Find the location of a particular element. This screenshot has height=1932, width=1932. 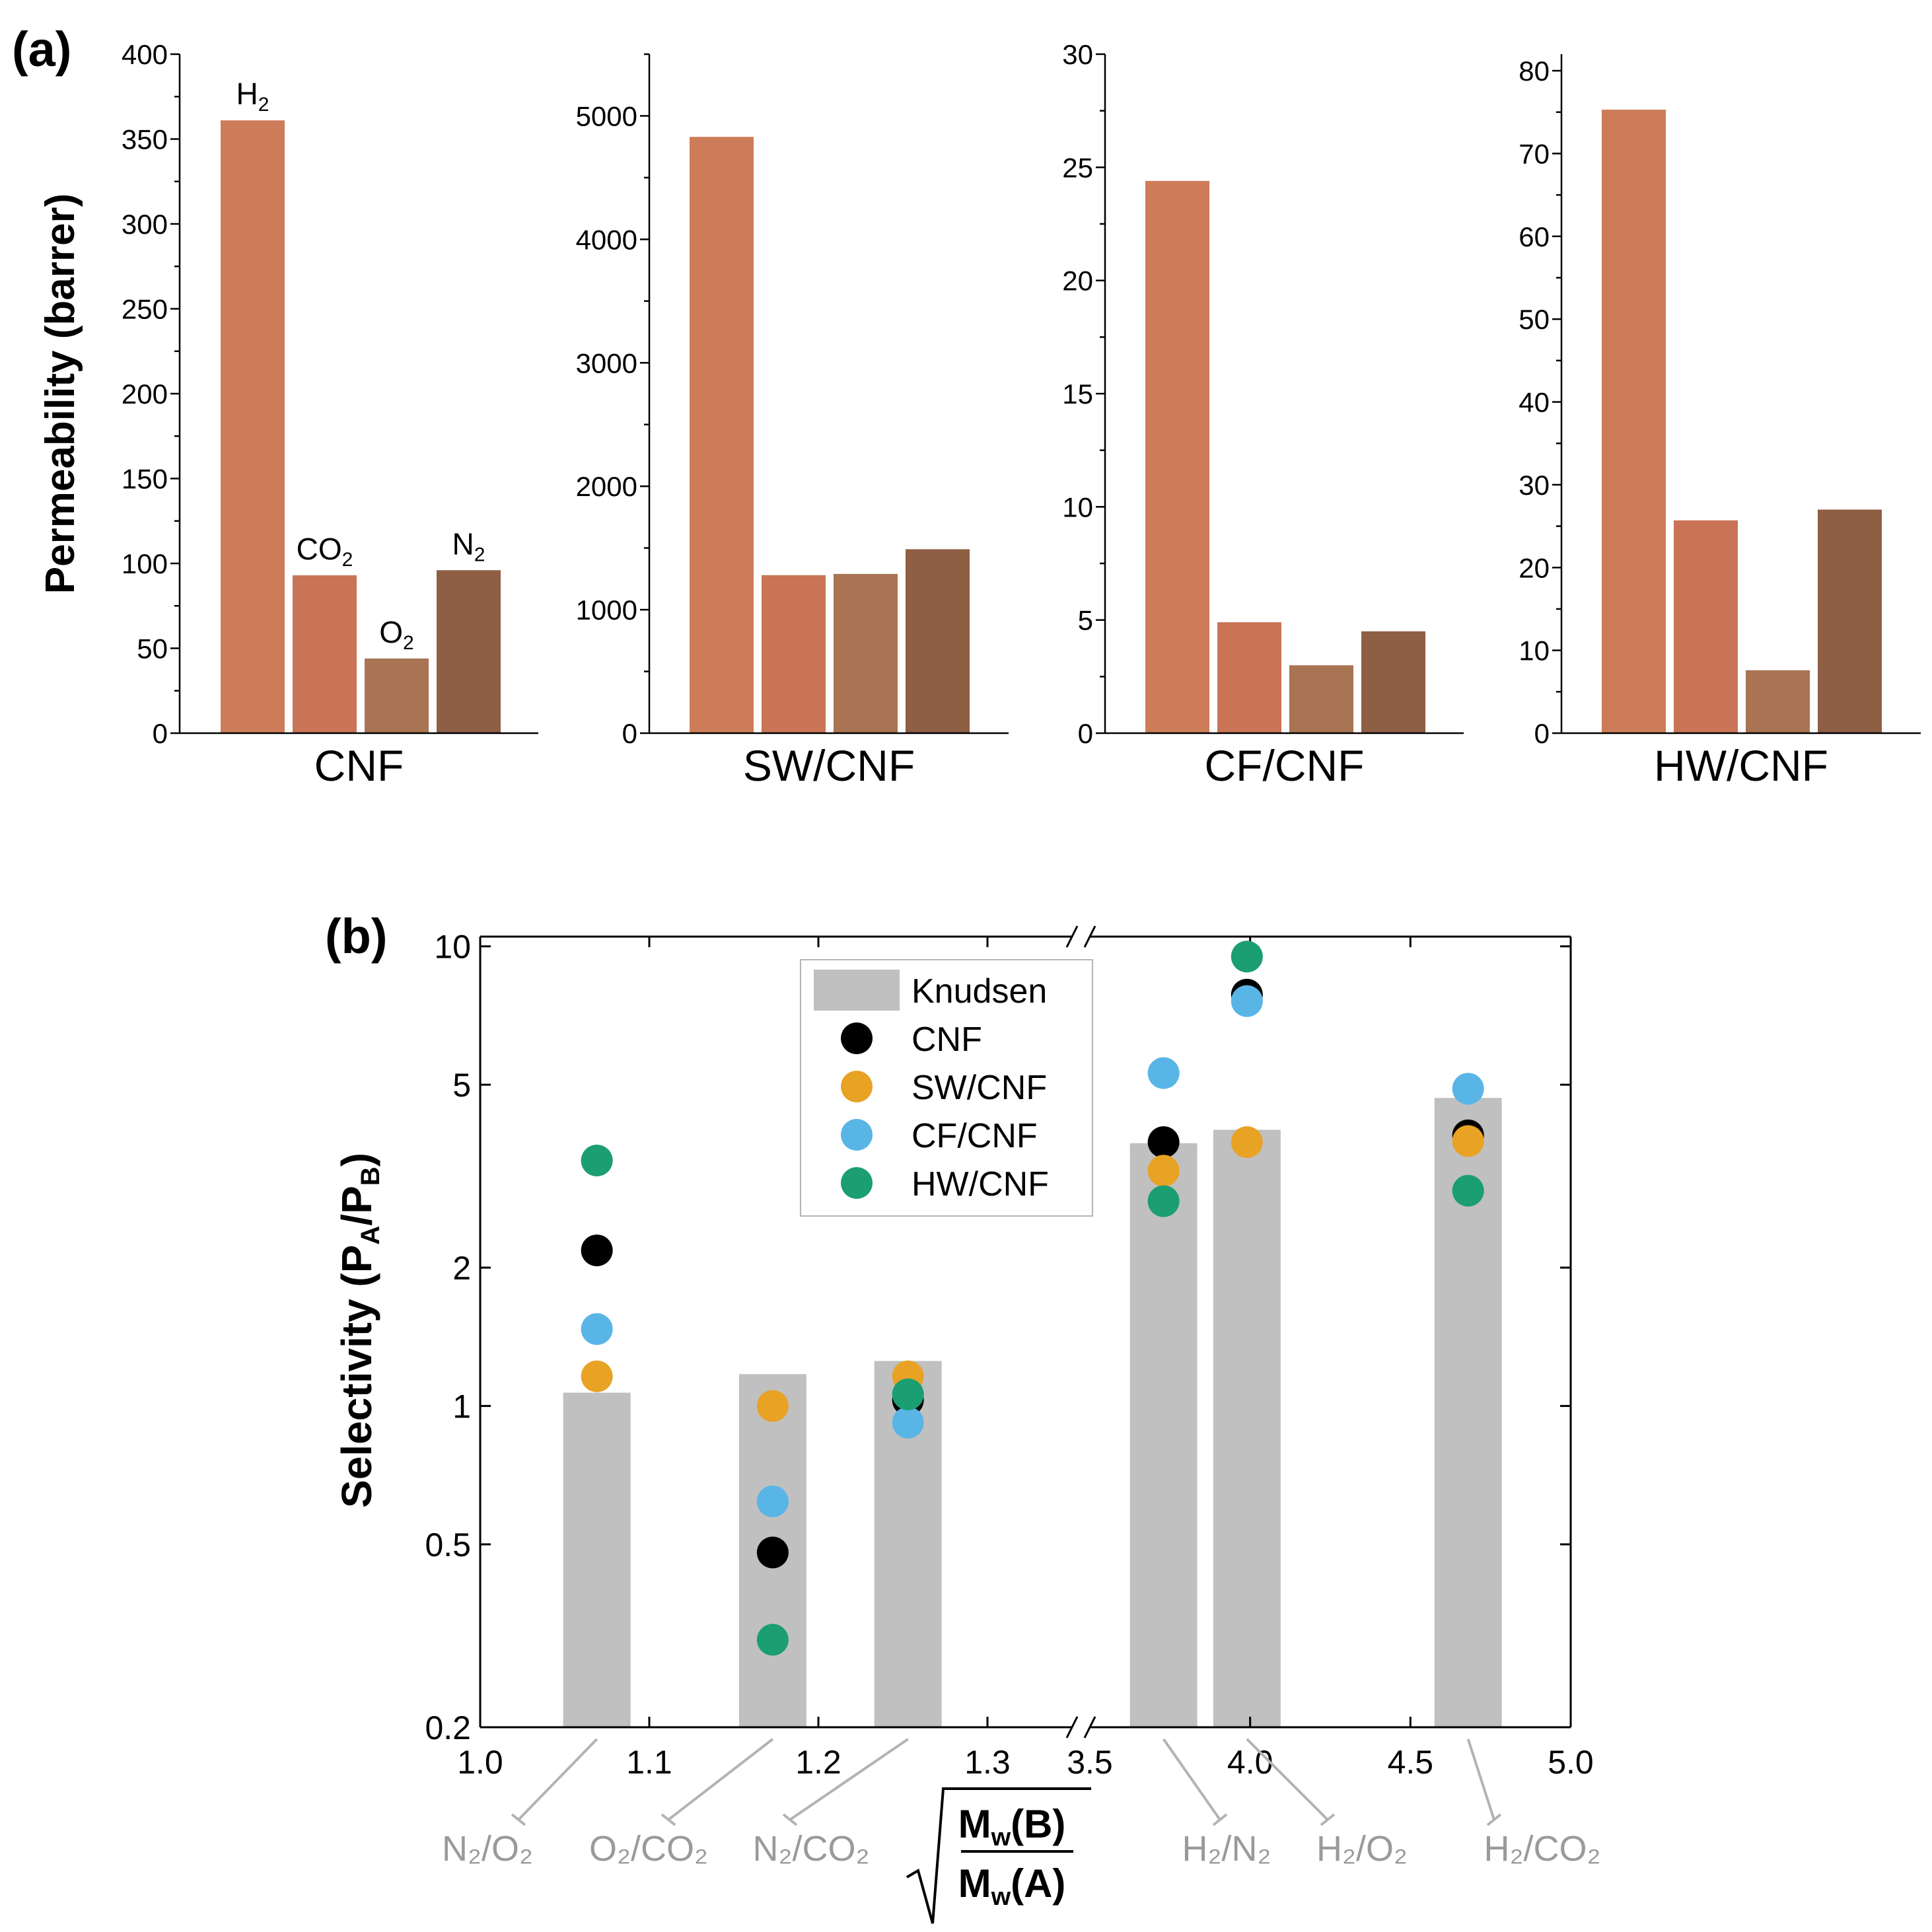

bar-label-co2: CO2 is located at coordinates (325, 551).